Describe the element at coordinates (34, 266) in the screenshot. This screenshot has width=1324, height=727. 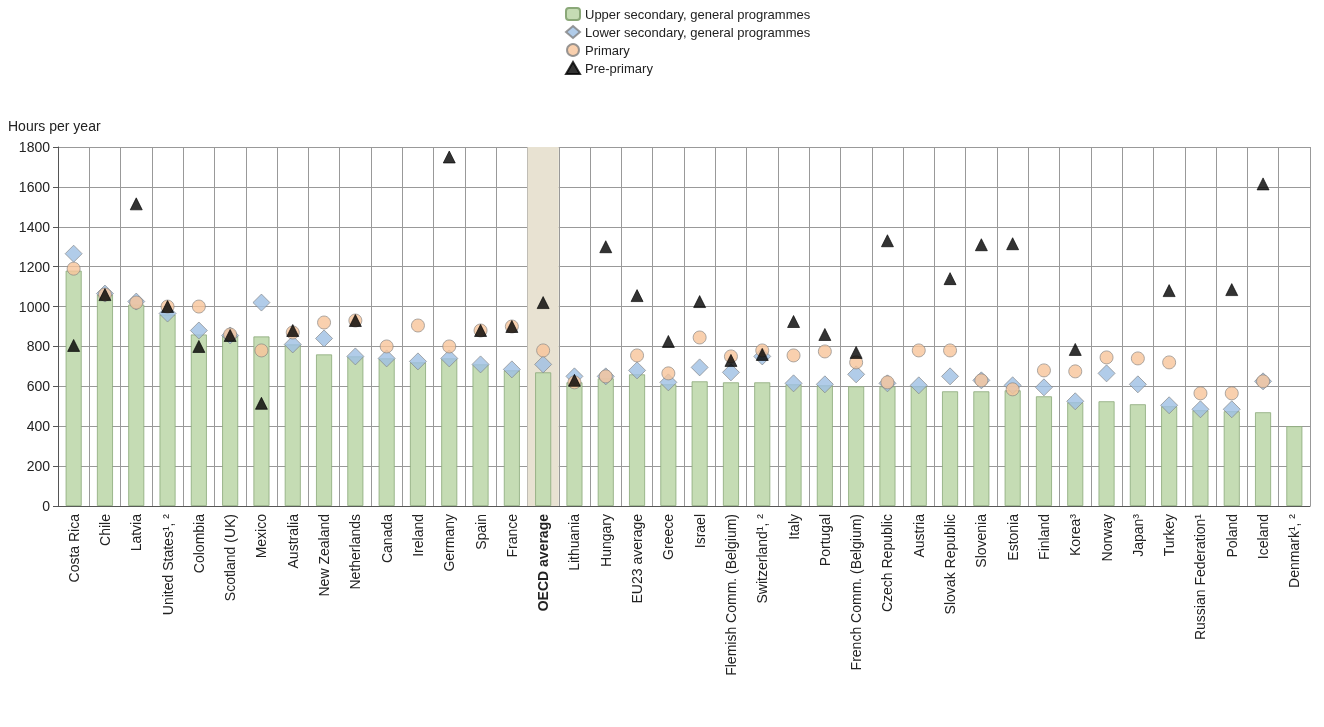
I see `y-tick-label: 1200` at that location.